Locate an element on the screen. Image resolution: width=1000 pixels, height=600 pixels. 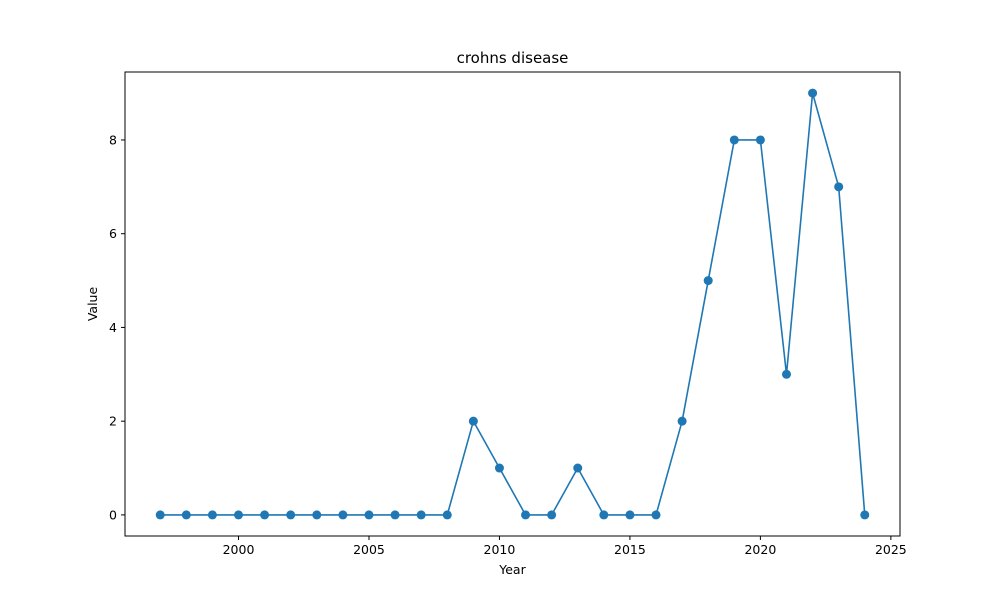
x-tick-label: 2000 is located at coordinates (239, 549).